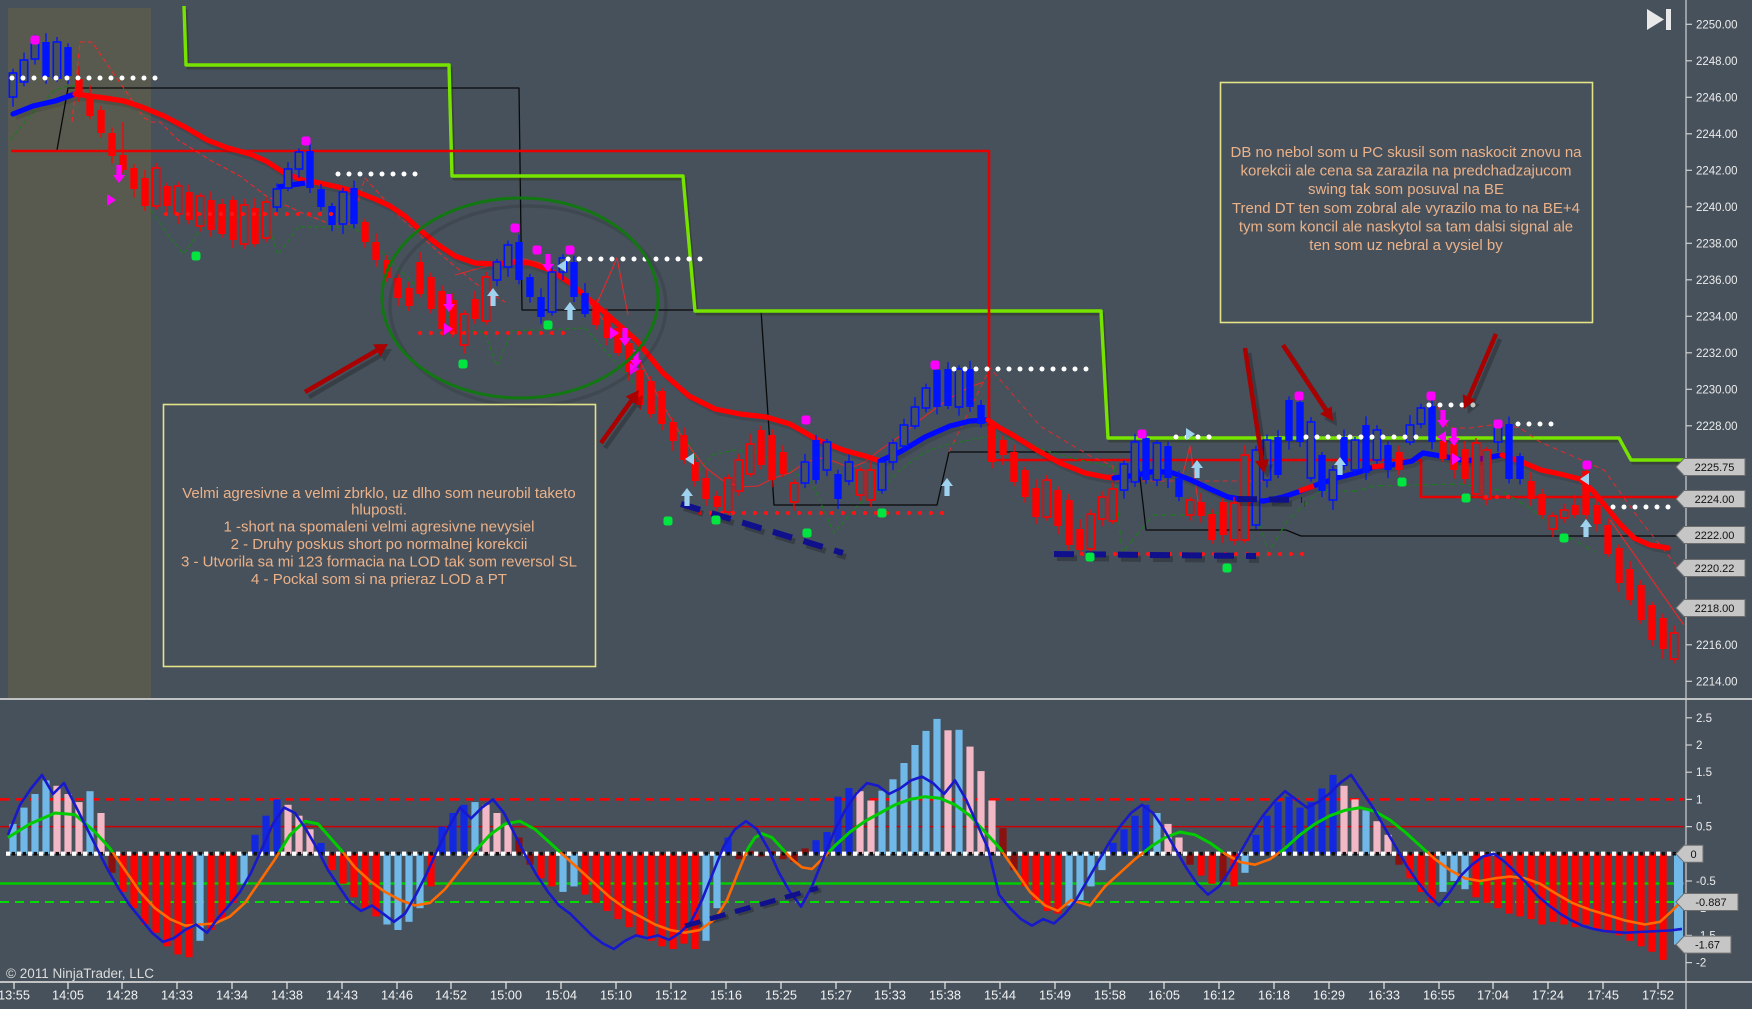 The image size is (1752, 1009). I want to click on svg-text: 14:52, so click(451, 995).